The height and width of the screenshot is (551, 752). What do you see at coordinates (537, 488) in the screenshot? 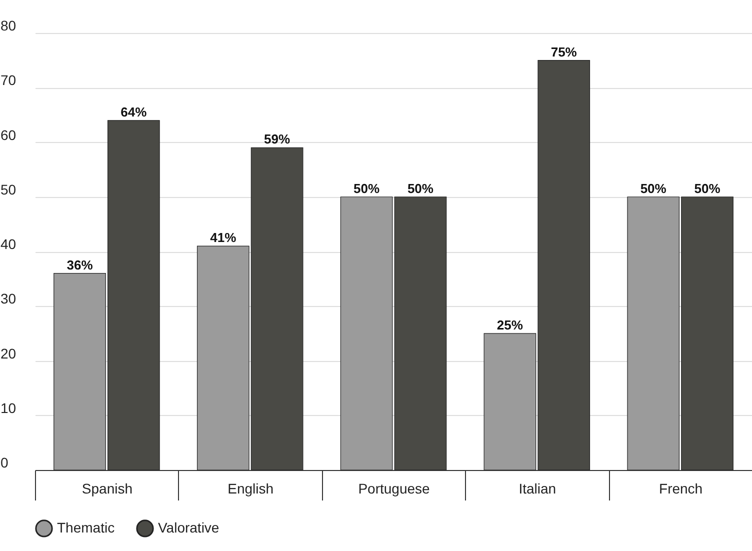
I see `x-tick-label: Italian` at bounding box center [537, 488].